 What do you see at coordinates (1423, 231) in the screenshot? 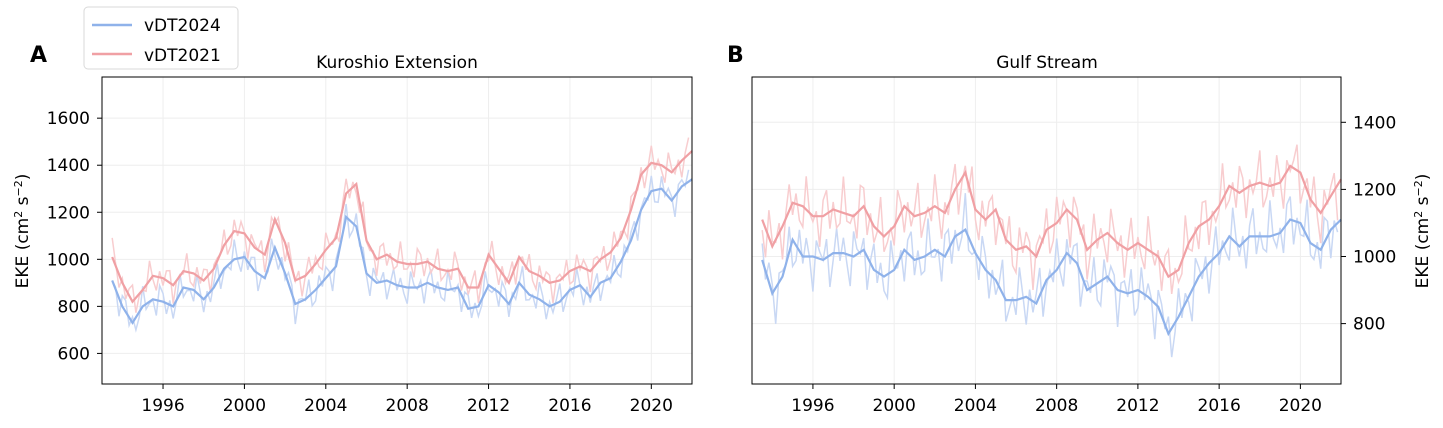
I see `panel-b-y-axis-label: EKE (cm2 s−2)` at bounding box center [1423, 231].